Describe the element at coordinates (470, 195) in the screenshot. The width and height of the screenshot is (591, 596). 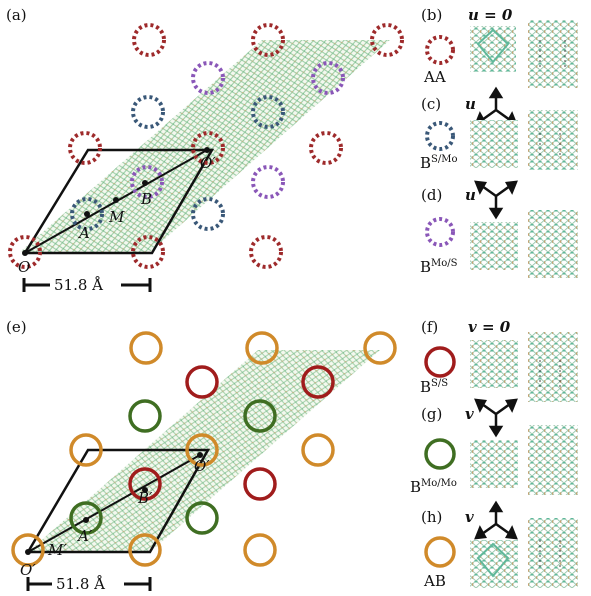
I see `d-symbol: u` at that location.